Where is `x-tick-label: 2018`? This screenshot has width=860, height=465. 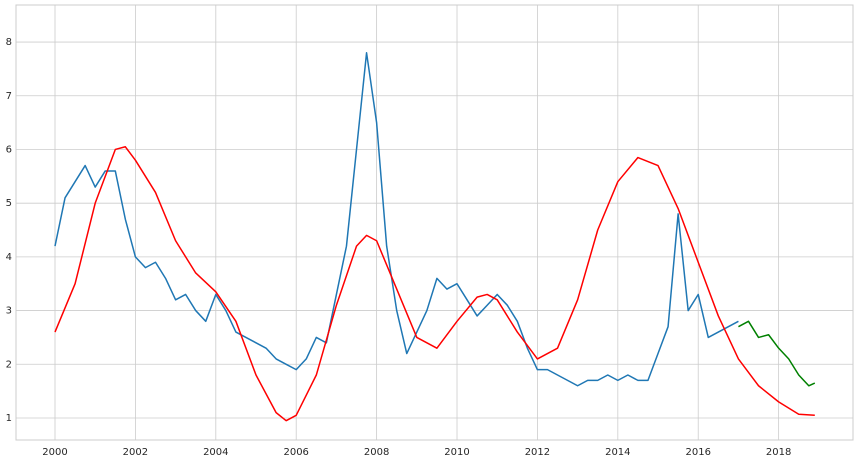 x-tick-label: 2018 is located at coordinates (778, 452).